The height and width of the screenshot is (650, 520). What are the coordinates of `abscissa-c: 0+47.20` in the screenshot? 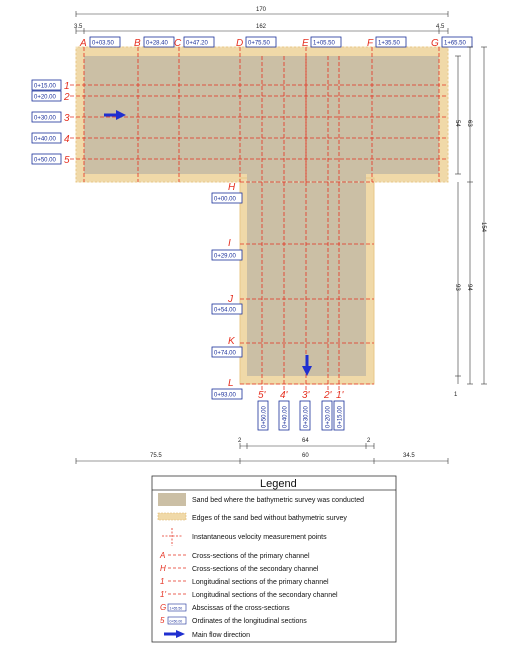 It's located at (197, 44).